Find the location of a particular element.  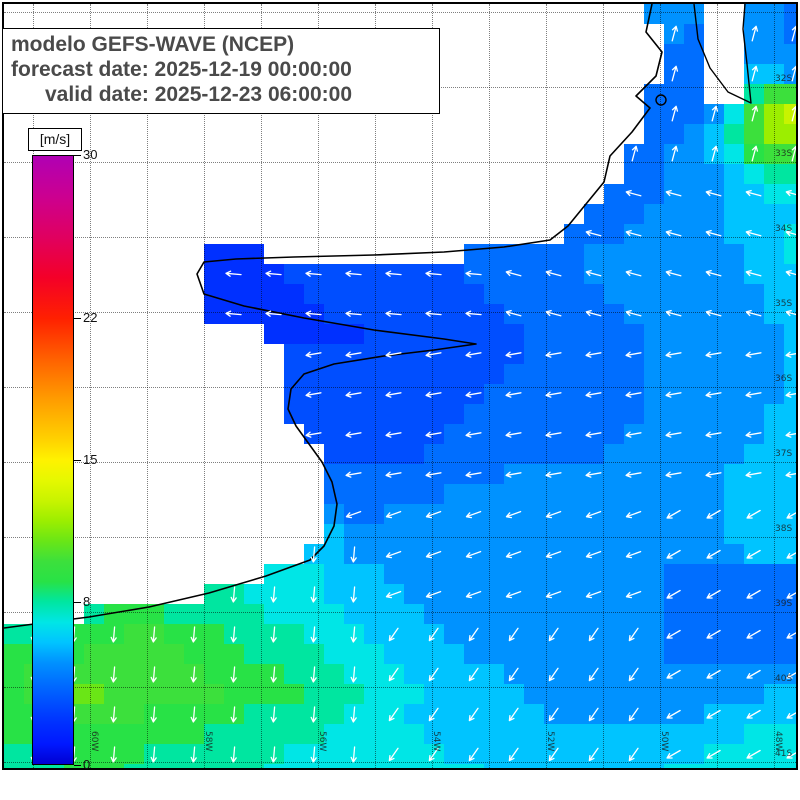

longitude-label: 56W is located at coordinates (322, 741).